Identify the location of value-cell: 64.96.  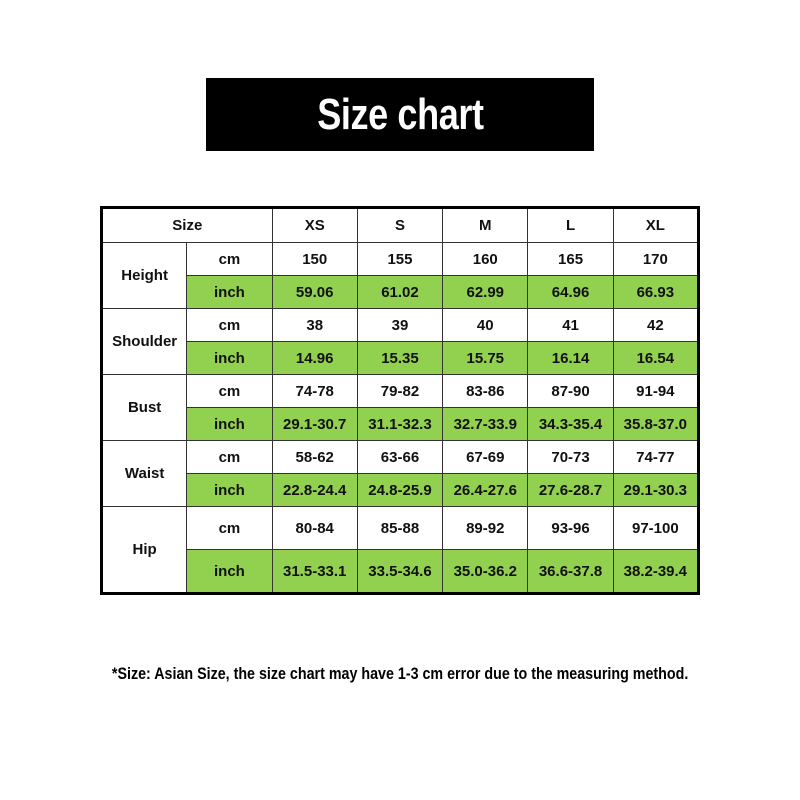
(570, 292).